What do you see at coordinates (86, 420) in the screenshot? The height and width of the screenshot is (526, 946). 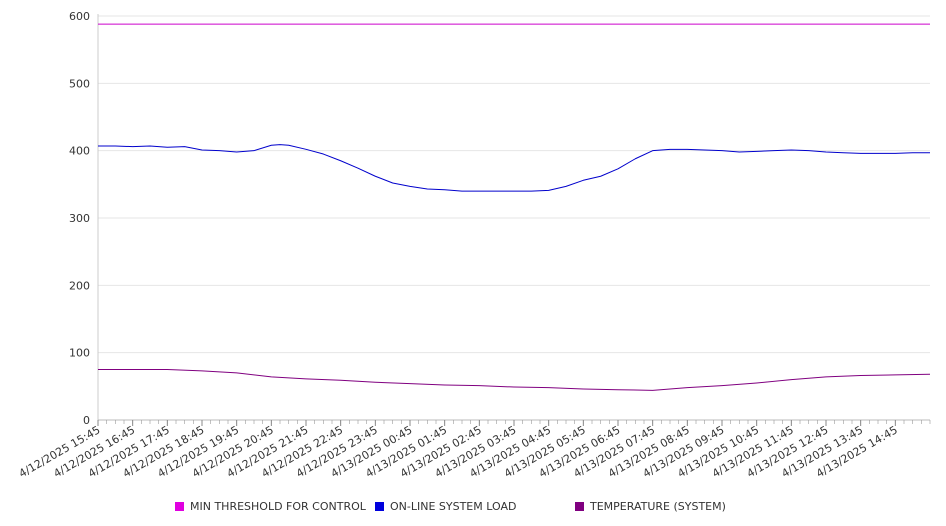 I see `y-tick-label: 0` at bounding box center [86, 420].